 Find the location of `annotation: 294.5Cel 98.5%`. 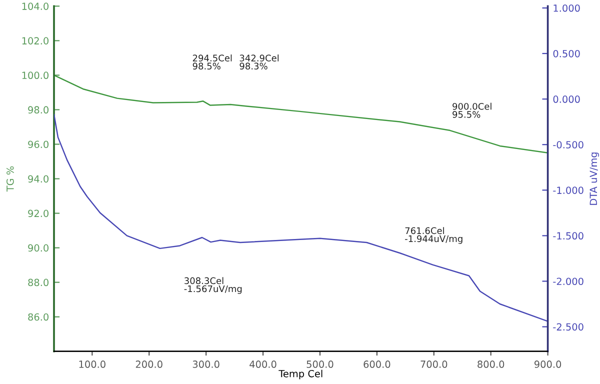

annotation: 294.5Cel 98.5% is located at coordinates (212, 62).